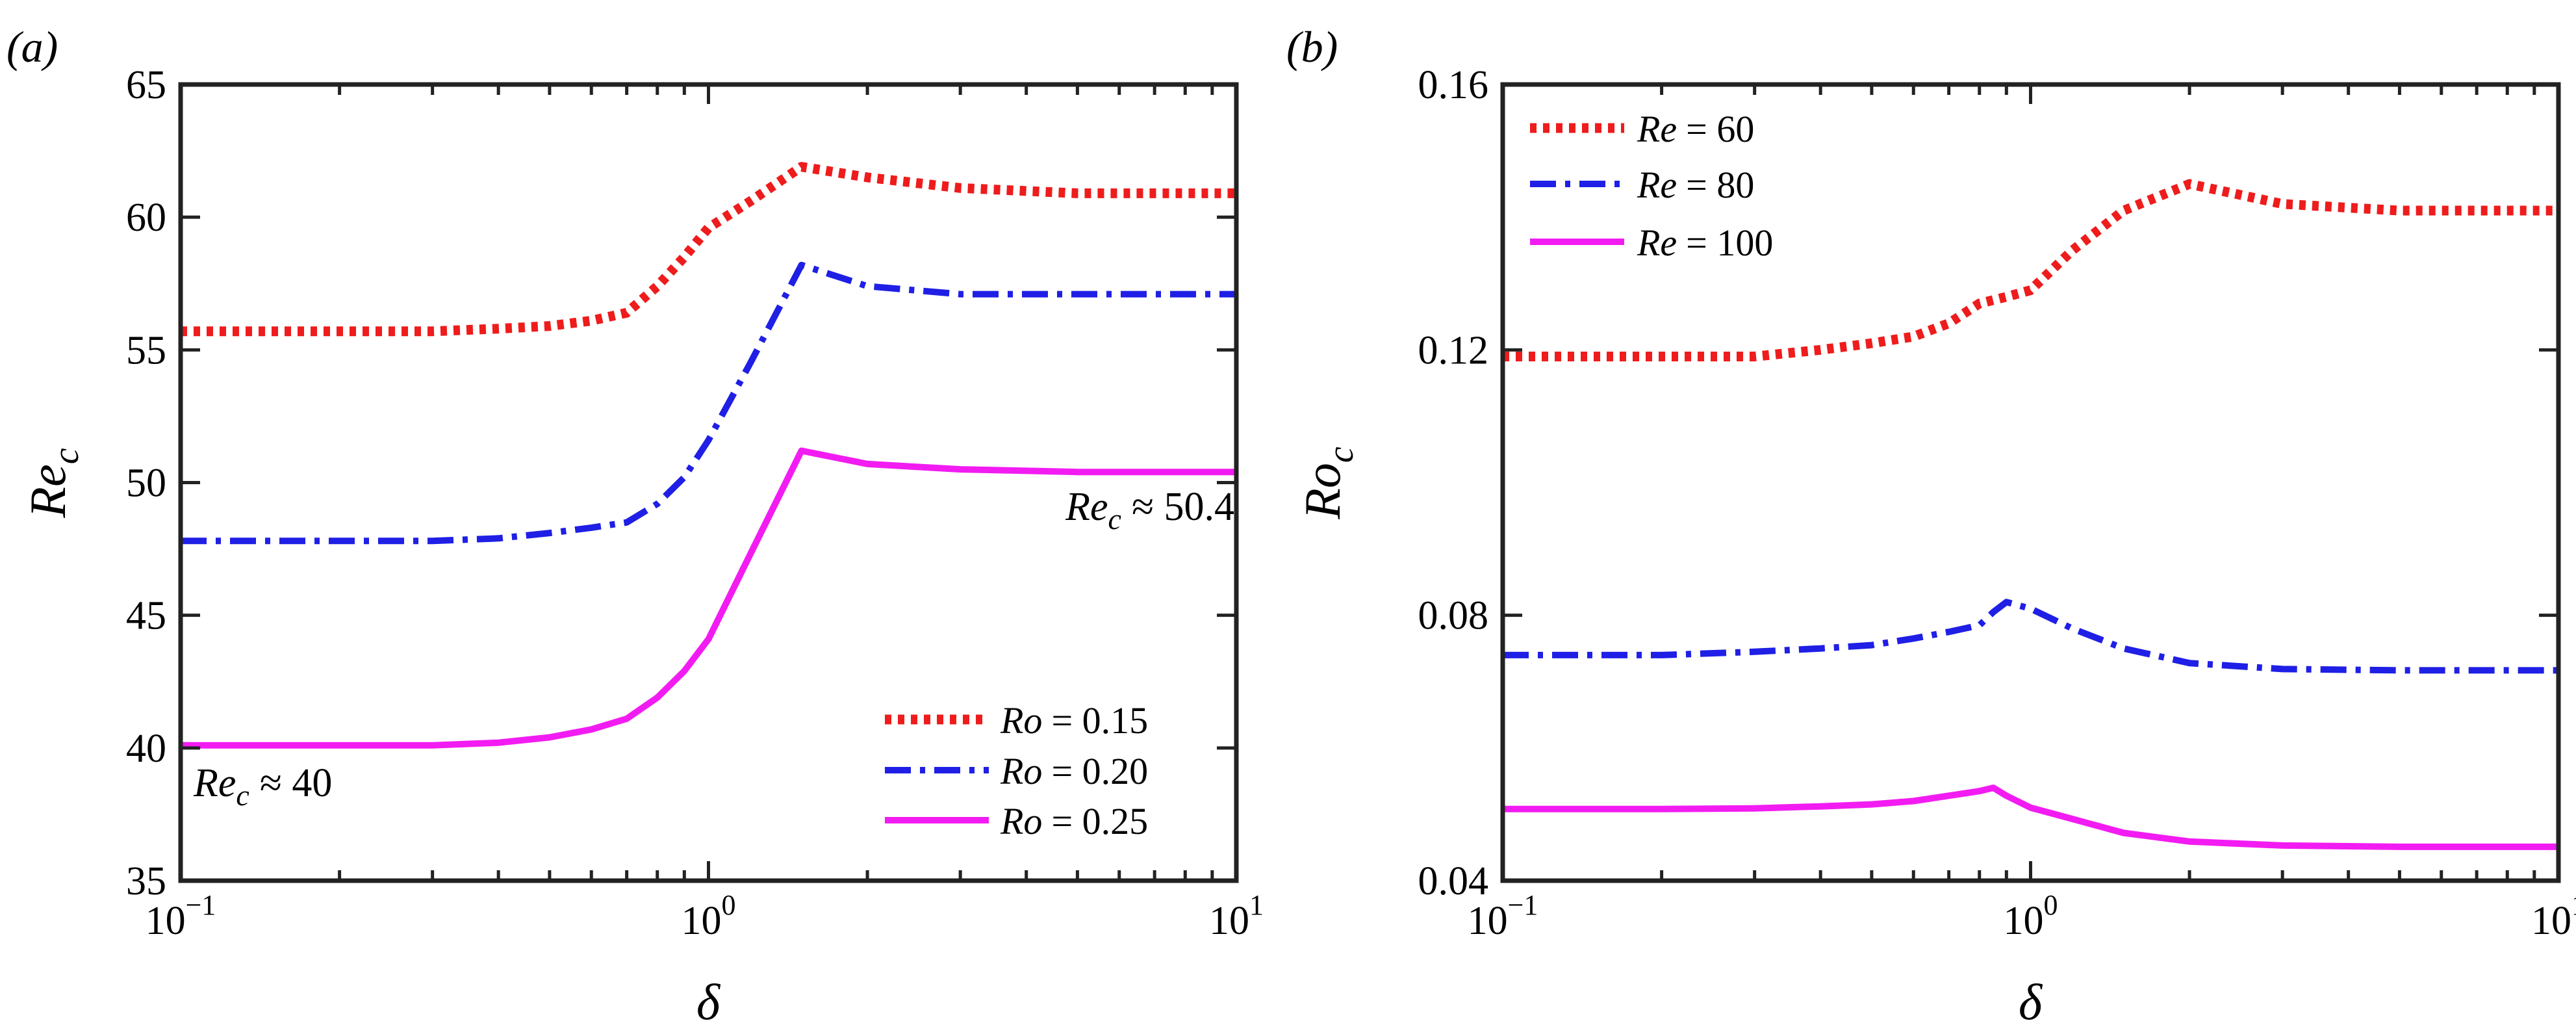 This screenshot has width=2576, height=1036. Describe the element at coordinates (146, 483) in the screenshot. I see `panel-a-y-tick-label: 50` at that location.